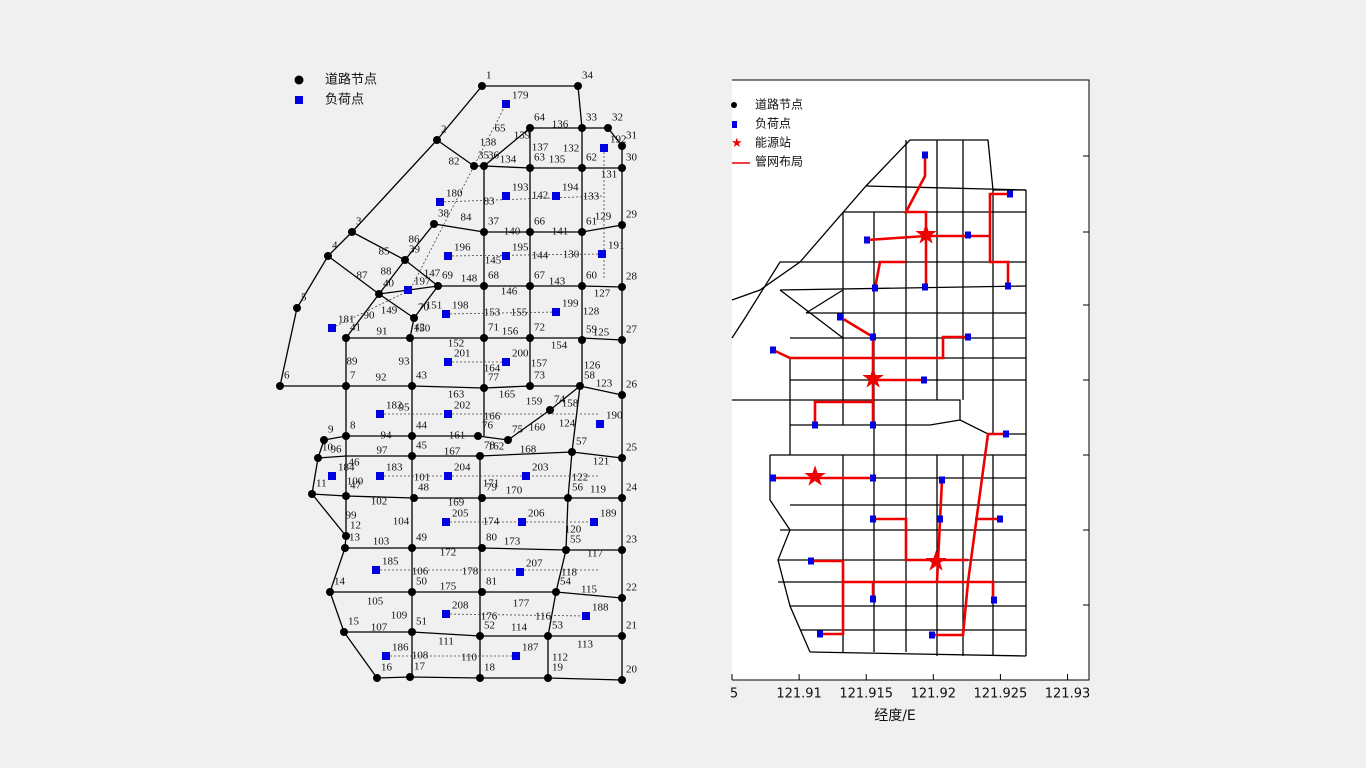  I want to click on node-label: 41, so click(355, 328).